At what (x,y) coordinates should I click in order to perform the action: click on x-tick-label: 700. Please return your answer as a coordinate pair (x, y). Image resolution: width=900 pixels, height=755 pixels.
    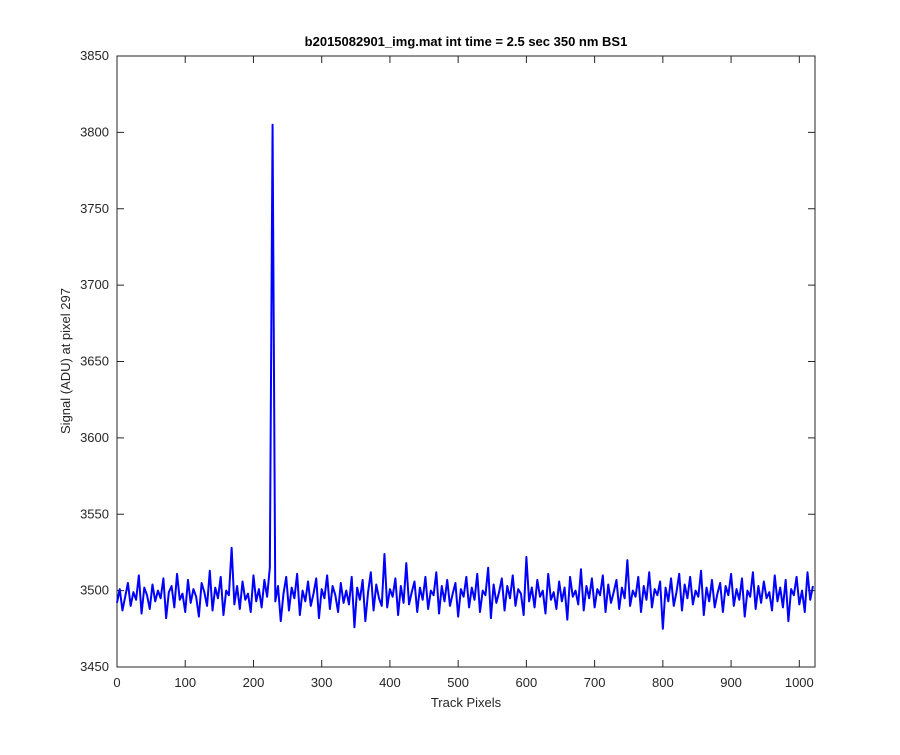
    Looking at the image, I should click on (595, 682).